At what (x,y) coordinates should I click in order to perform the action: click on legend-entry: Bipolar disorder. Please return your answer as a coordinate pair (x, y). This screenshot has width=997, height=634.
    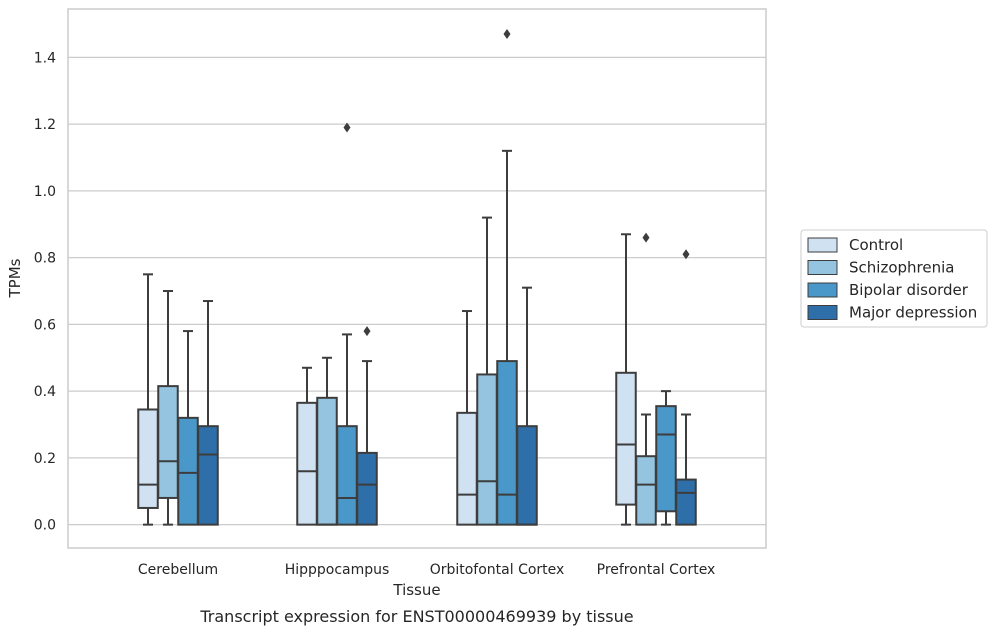
    Looking at the image, I should click on (909, 290).